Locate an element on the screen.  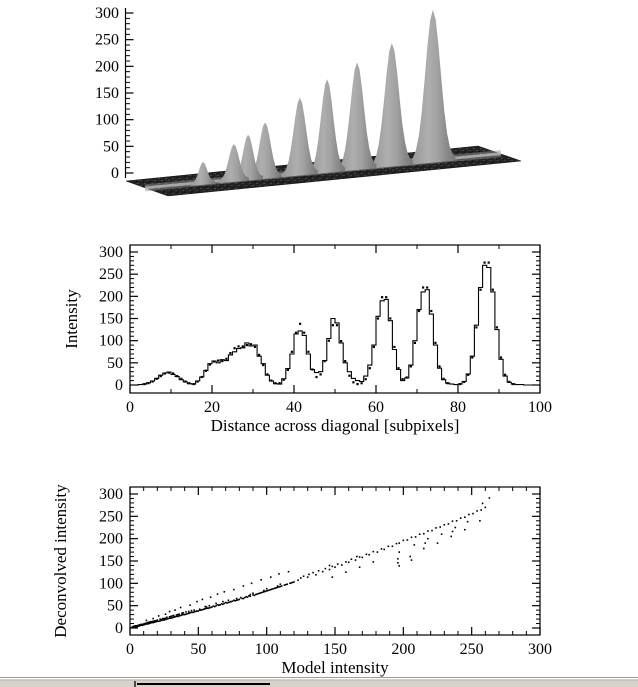
tick-label: 150 is located at coordinates (335, 649).